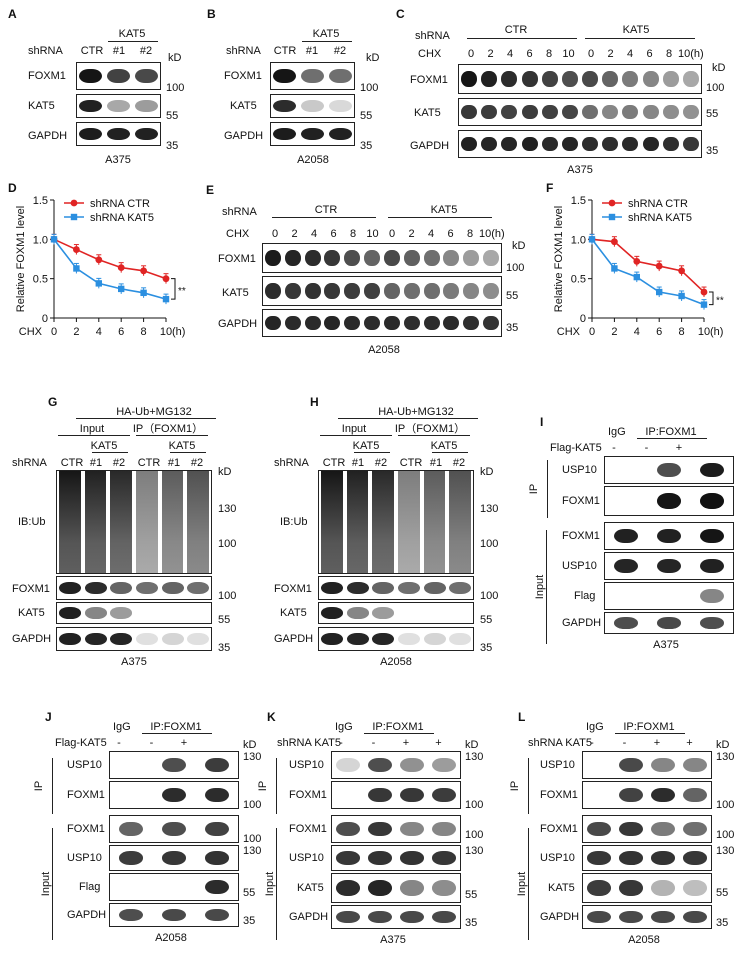  What do you see at coordinates (90, 887) in the screenshot?
I see `row-flag: Flag` at bounding box center [90, 887].